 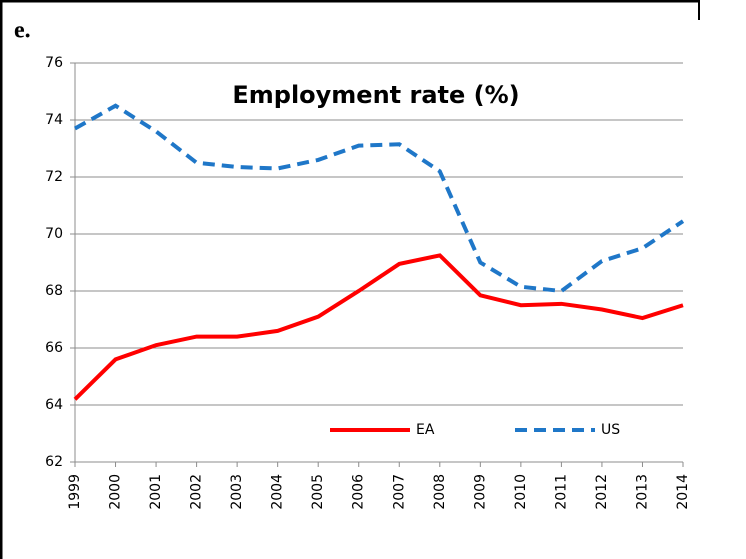 I want to click on x-tick-label: 2014, so click(x=683, y=492).